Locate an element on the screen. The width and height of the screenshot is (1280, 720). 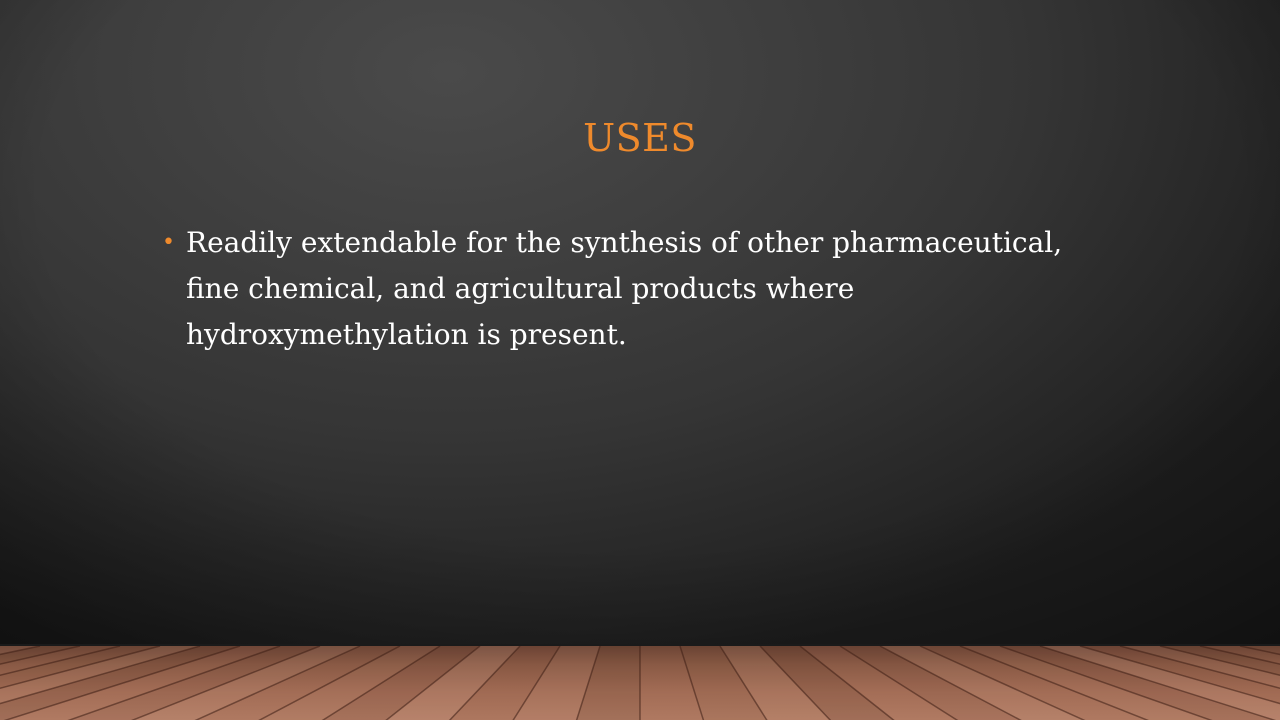
bullet-text-line-3: hydroxymethylation is present. is located at coordinates (406, 334).